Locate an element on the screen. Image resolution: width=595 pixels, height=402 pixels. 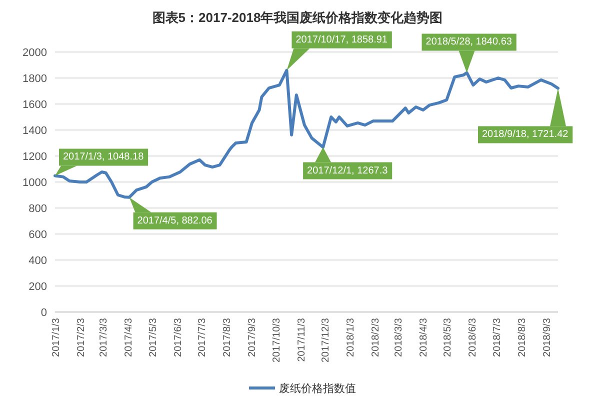
x-tick-label: 2017/9/3 is located at coordinates (252, 337).